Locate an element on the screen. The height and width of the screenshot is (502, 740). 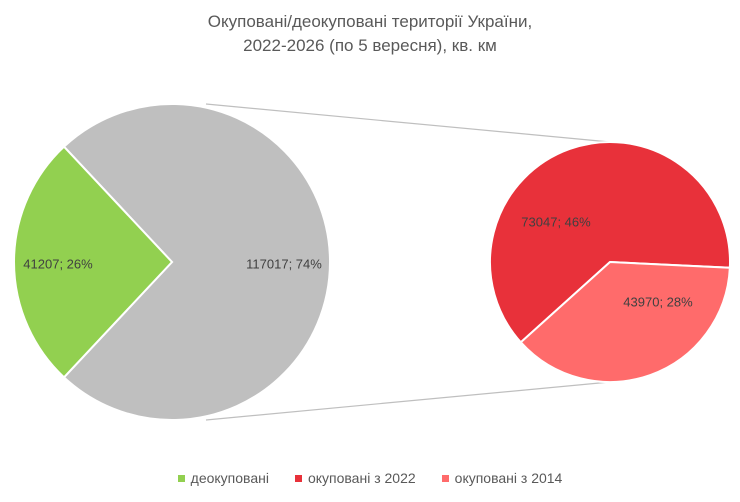
legend-item-deoccupied: деокуповані is located at coordinates (223, 478).